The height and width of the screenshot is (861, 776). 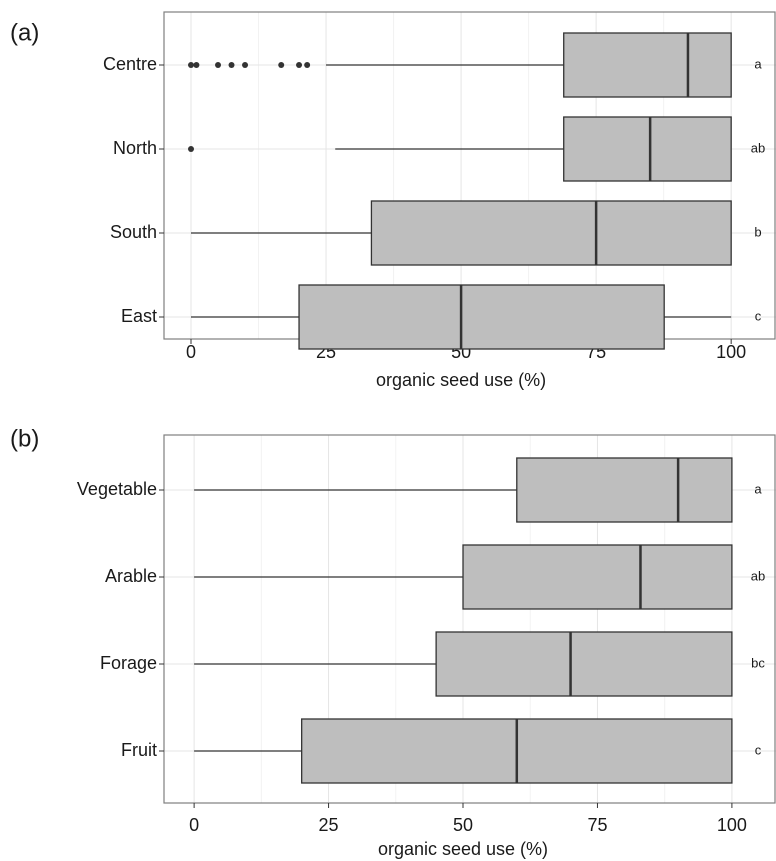 What do you see at coordinates (758, 662) in the screenshot?
I see `significance-letter: bc` at bounding box center [758, 662].